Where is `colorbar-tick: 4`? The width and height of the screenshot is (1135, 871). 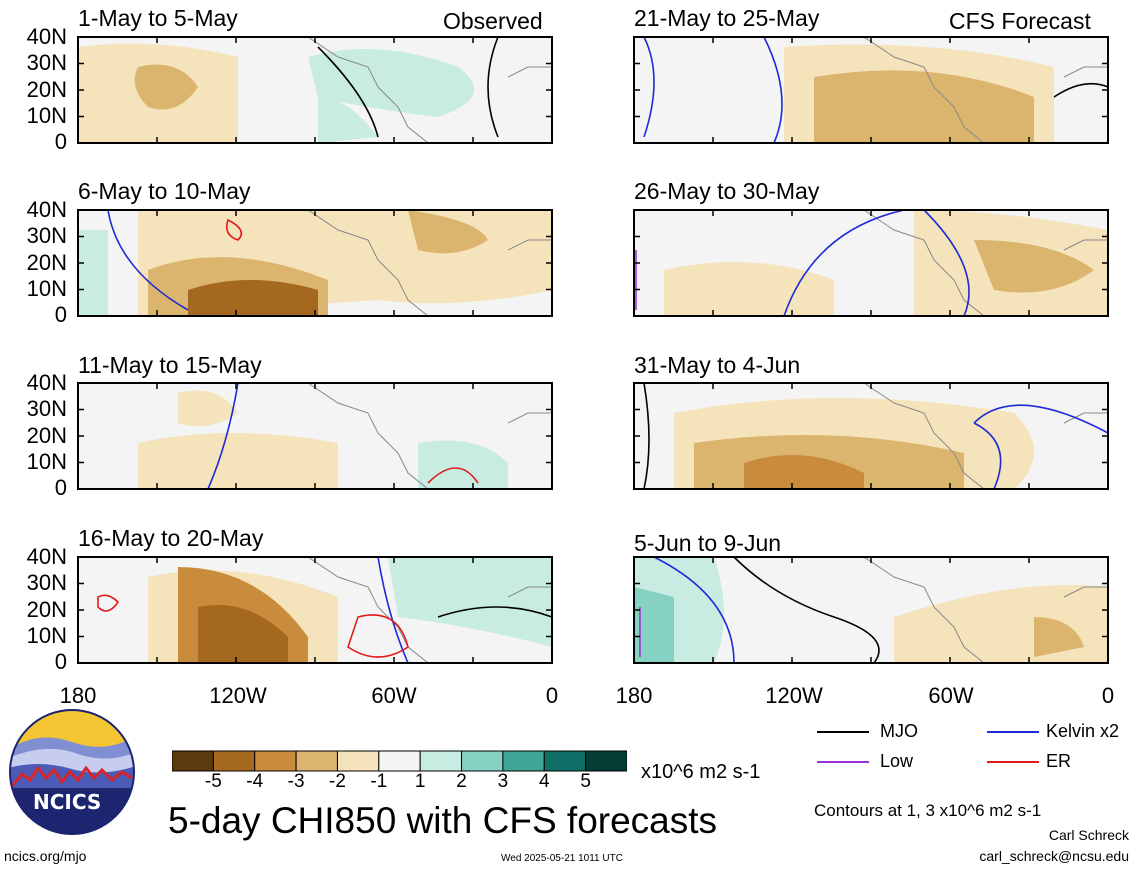 colorbar-tick: 4 is located at coordinates (544, 781).